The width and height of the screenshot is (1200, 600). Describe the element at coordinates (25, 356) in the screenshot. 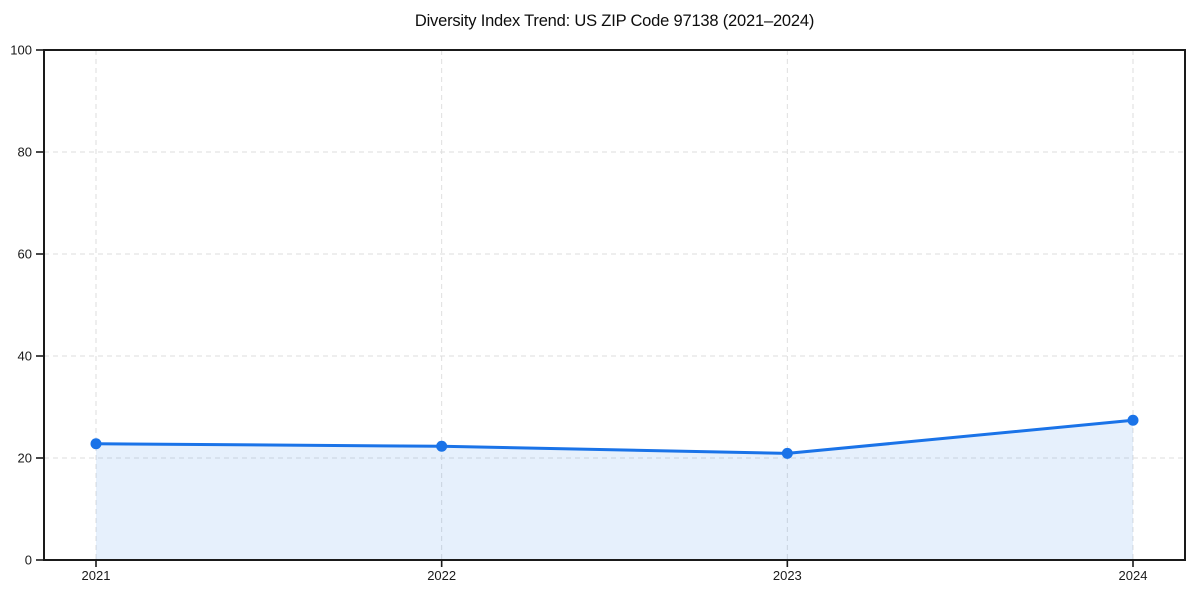

I see `y-tick-label: 40` at that location.